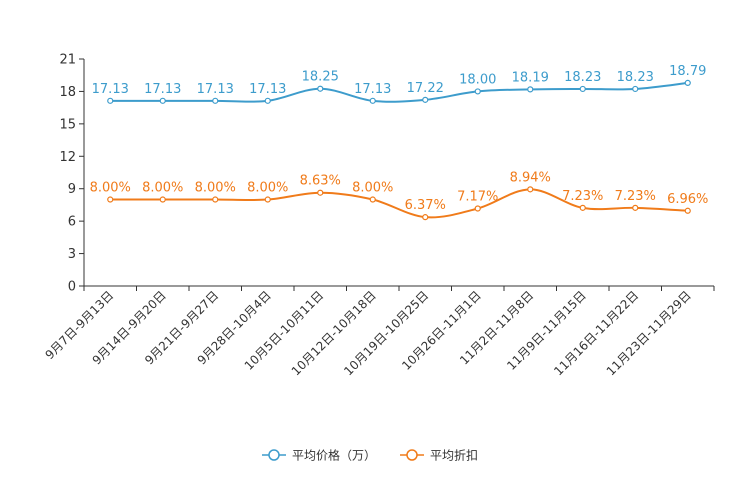 The width and height of the screenshot is (744, 500). What do you see at coordinates (425, 88) in the screenshot?
I see `data-label: 17.22` at bounding box center [425, 88].